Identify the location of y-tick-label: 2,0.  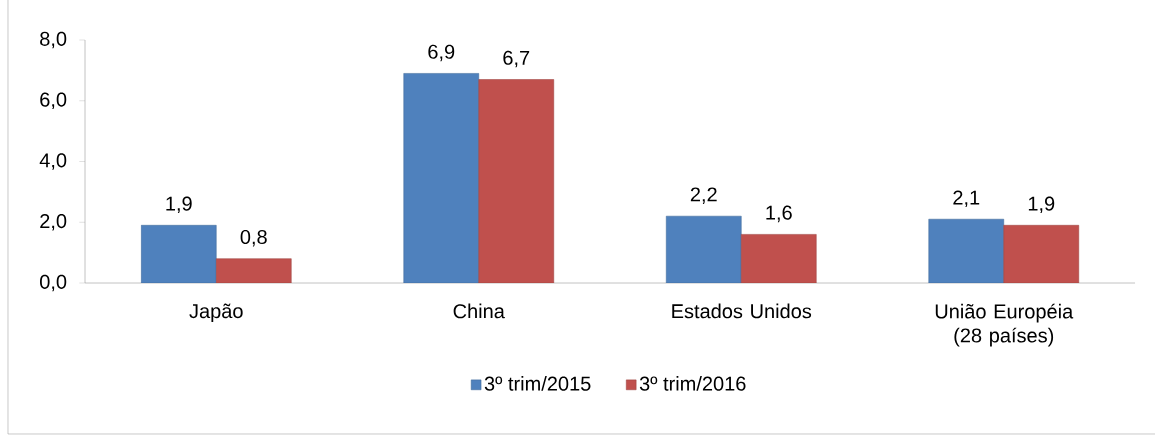
(53, 222).